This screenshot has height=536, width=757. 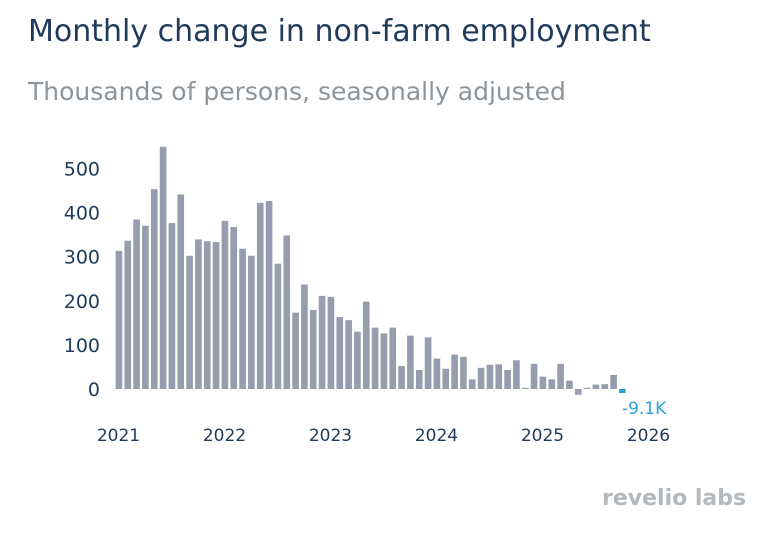 What do you see at coordinates (224, 436) in the screenshot?
I see `x-tick-label: 2022` at bounding box center [224, 436].